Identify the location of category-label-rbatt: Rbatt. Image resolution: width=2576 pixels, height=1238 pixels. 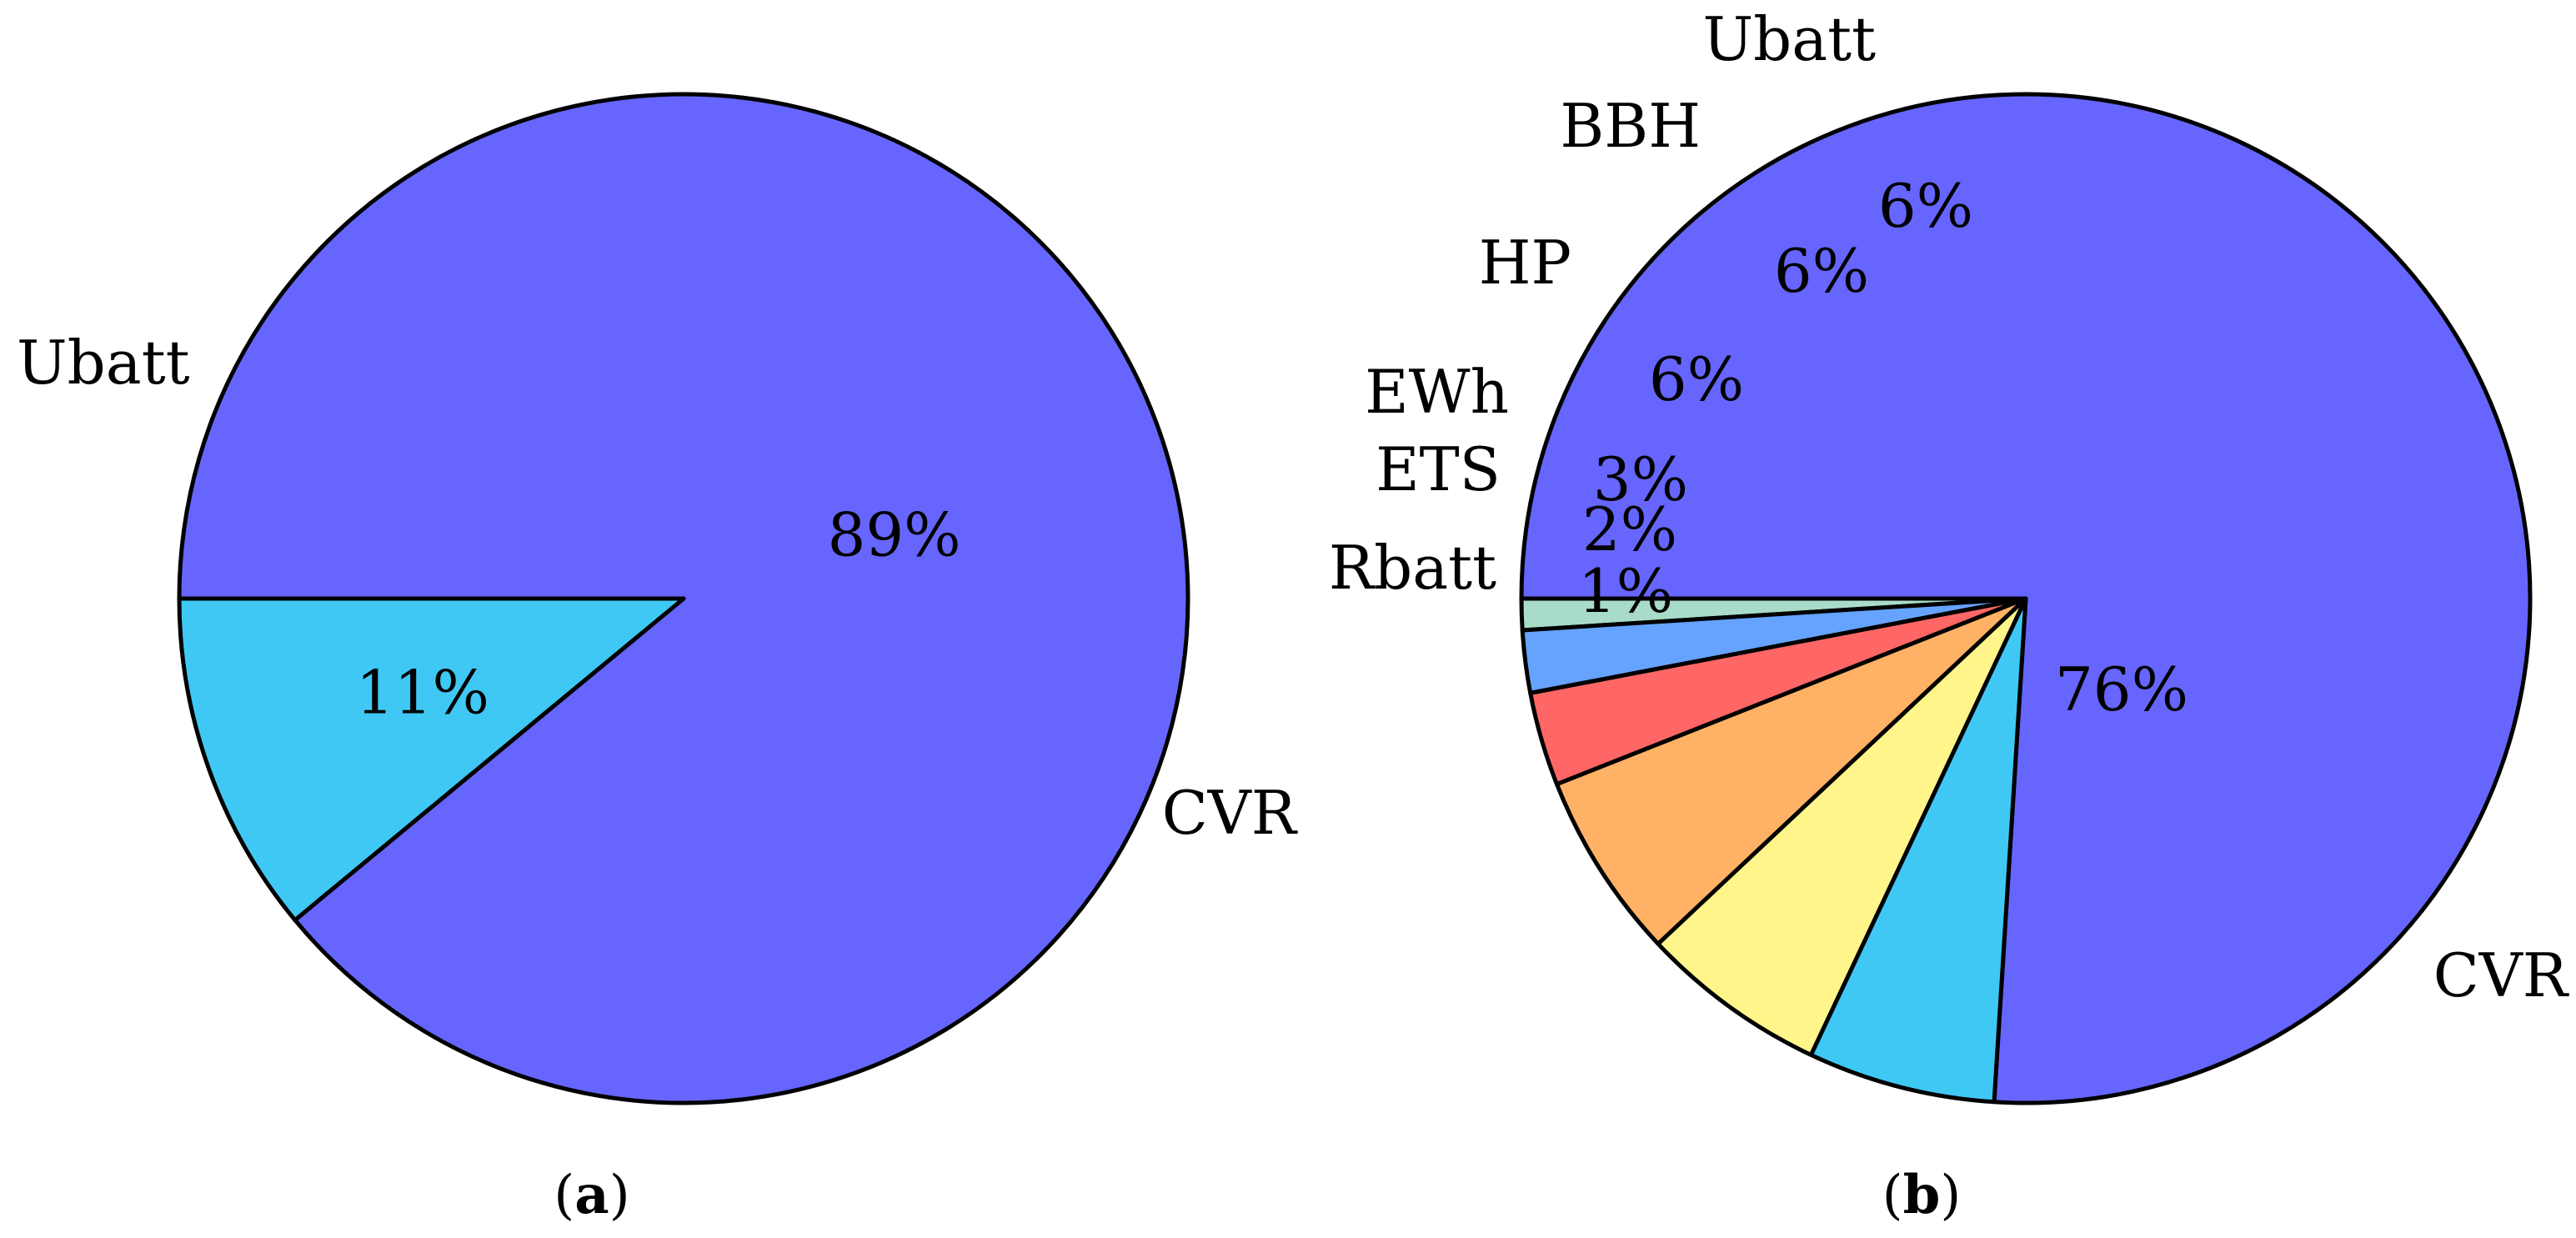
(1412, 568).